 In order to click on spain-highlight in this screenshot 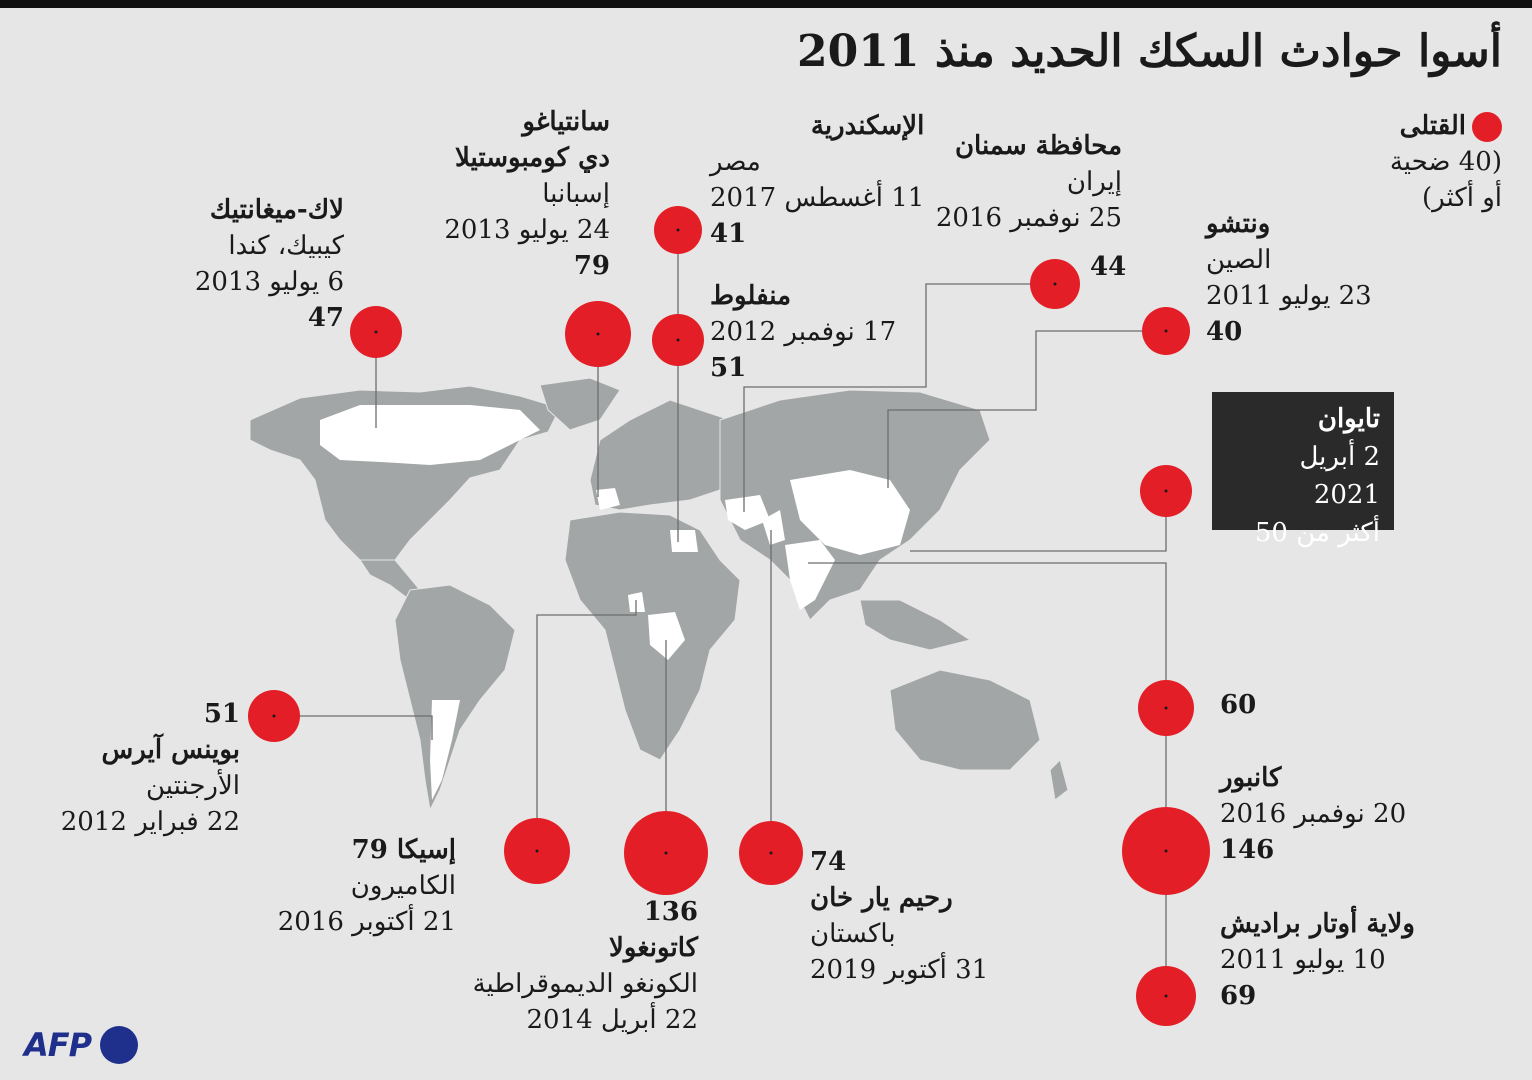, I will do `click(608, 499)`.